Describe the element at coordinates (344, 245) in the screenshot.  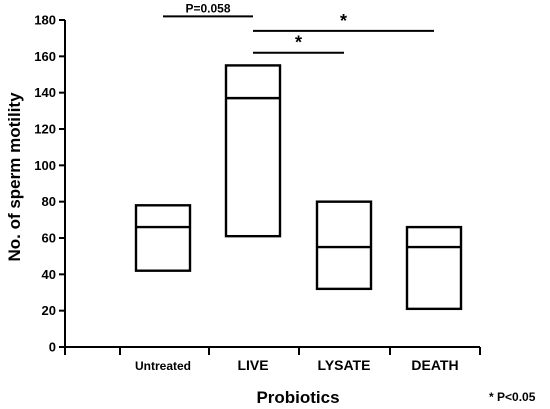
I see `box-lysate` at that location.